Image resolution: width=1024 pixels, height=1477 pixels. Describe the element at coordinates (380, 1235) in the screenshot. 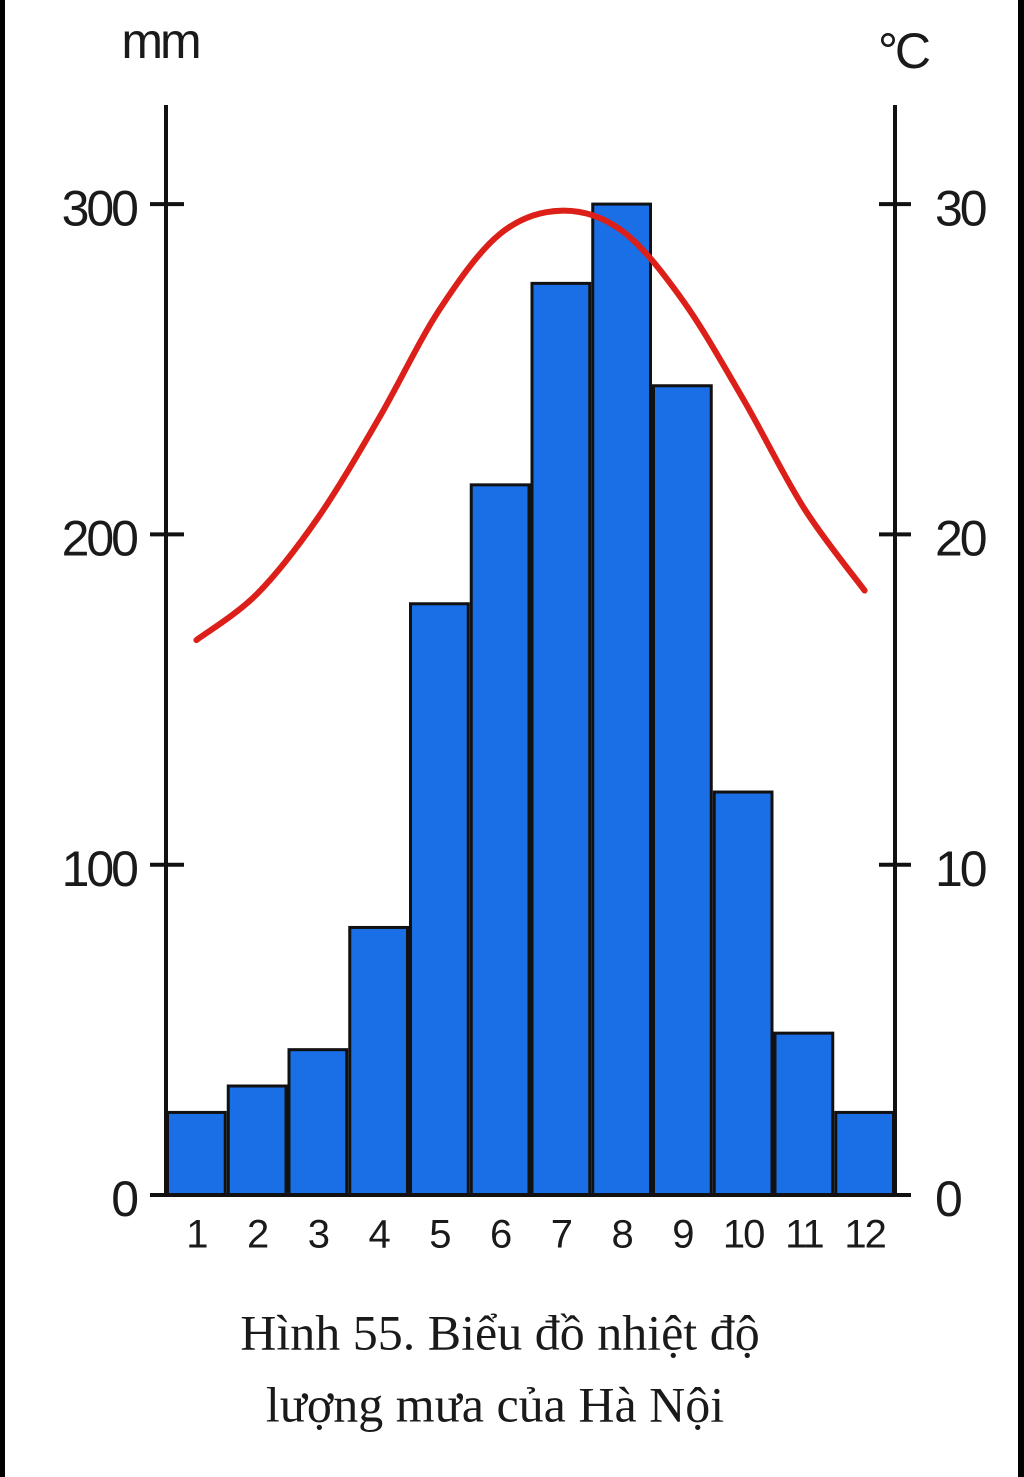

I see `x-tick-label: 4` at that location.